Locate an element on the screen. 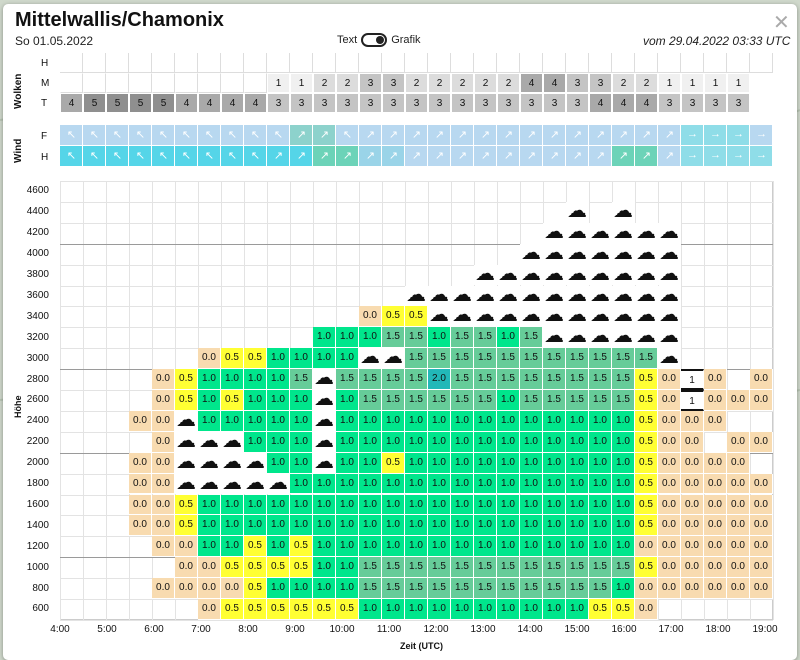  cloud-cell-t: 4 is located at coordinates (209, 103).